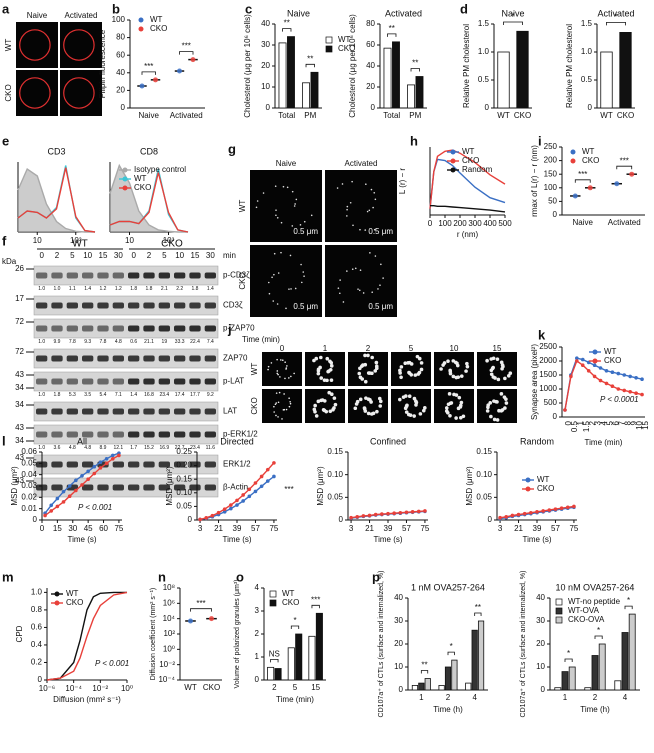  Describe the element at coordinates (478, 614) in the screenshot. I see `sig-bracket` at that location.